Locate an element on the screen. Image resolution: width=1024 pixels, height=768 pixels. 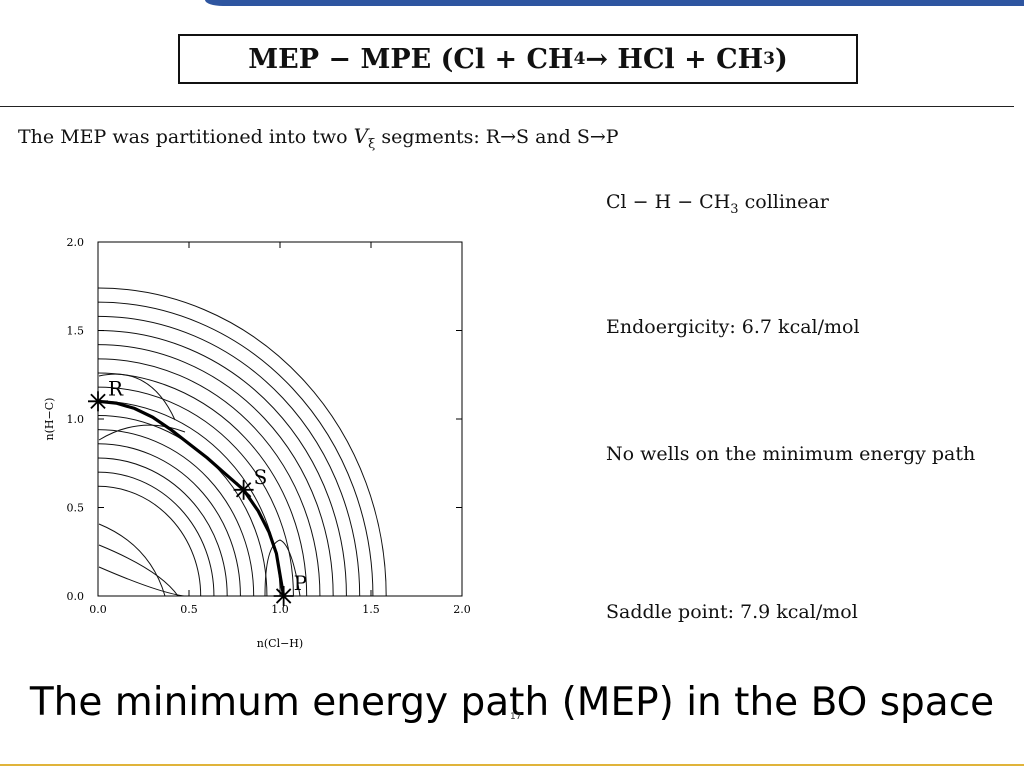
intro-v-sub: ξ is located at coordinates (372, 144).